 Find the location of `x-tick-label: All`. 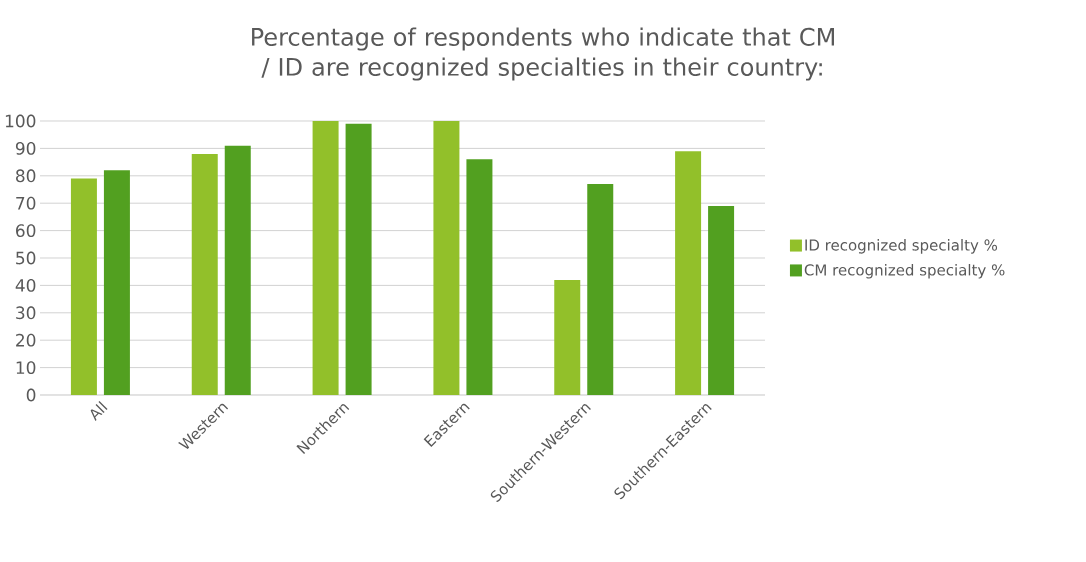

x-tick-label: All is located at coordinates (99, 411).